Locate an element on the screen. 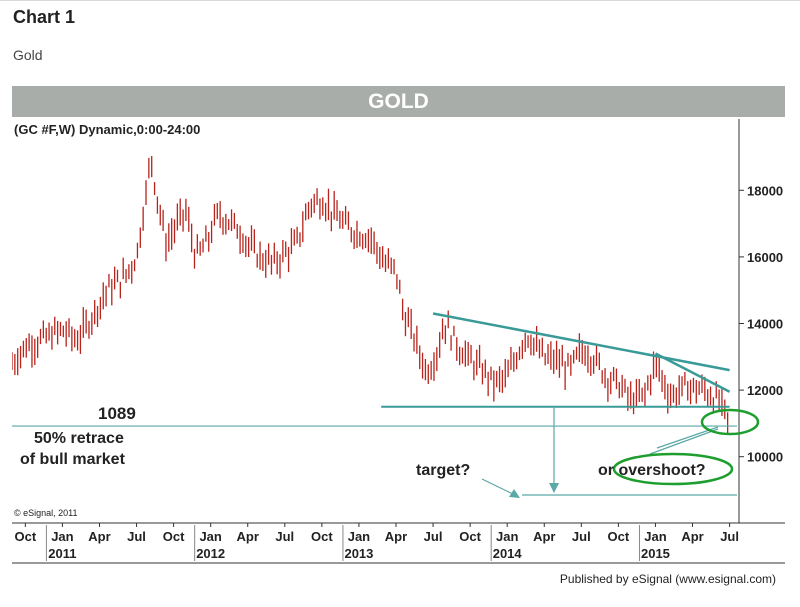 Image resolution: width=800 pixels, height=607 pixels. page-title: Chart 1 is located at coordinates (44, 17).